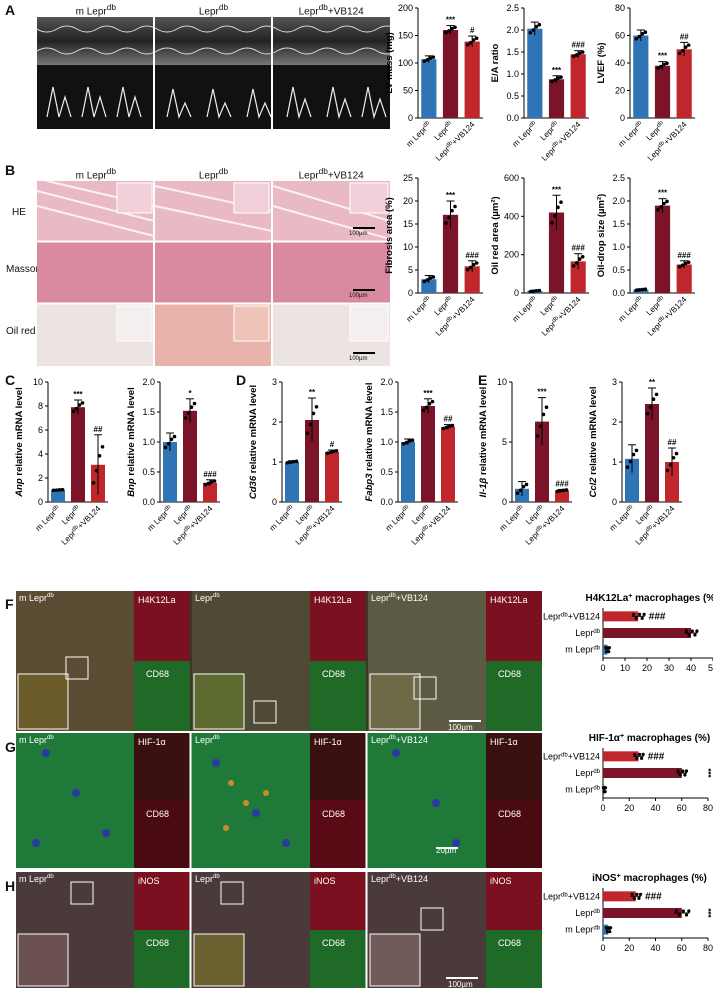 This screenshot has height=991, width=713. Describe the element at coordinates (405, 63) in the screenshot. I see `y-tick-label: 100` at that location.